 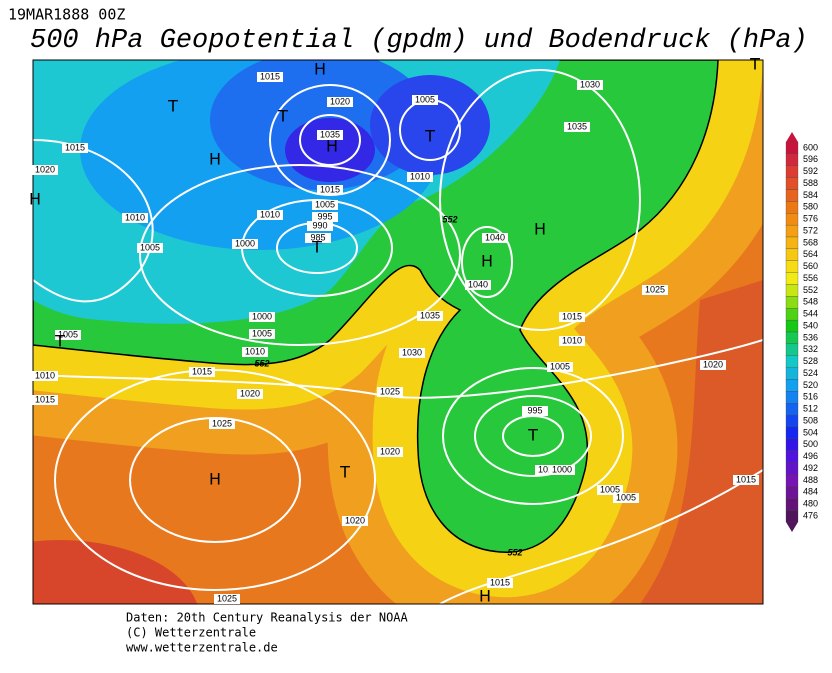 I want to click on isobar-label: 1010, so click(x=45, y=375).